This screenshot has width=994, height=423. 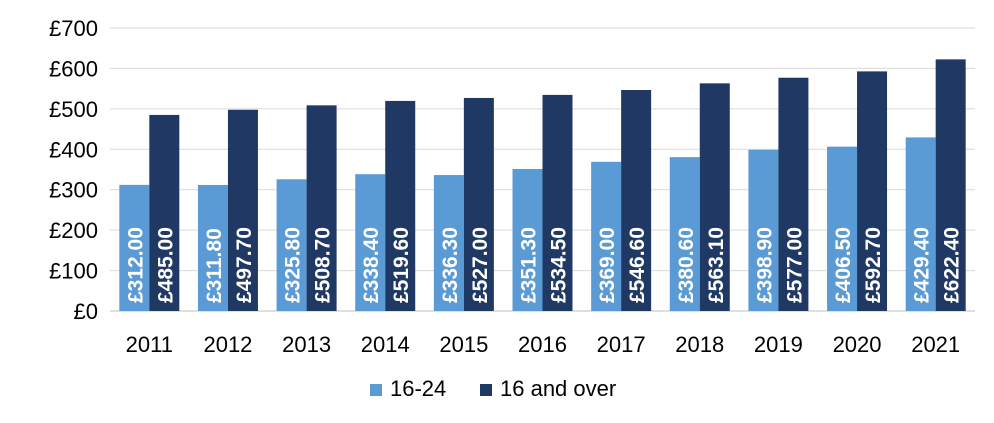 I want to click on bar-16-and-over-2016, so click(x=557, y=202).